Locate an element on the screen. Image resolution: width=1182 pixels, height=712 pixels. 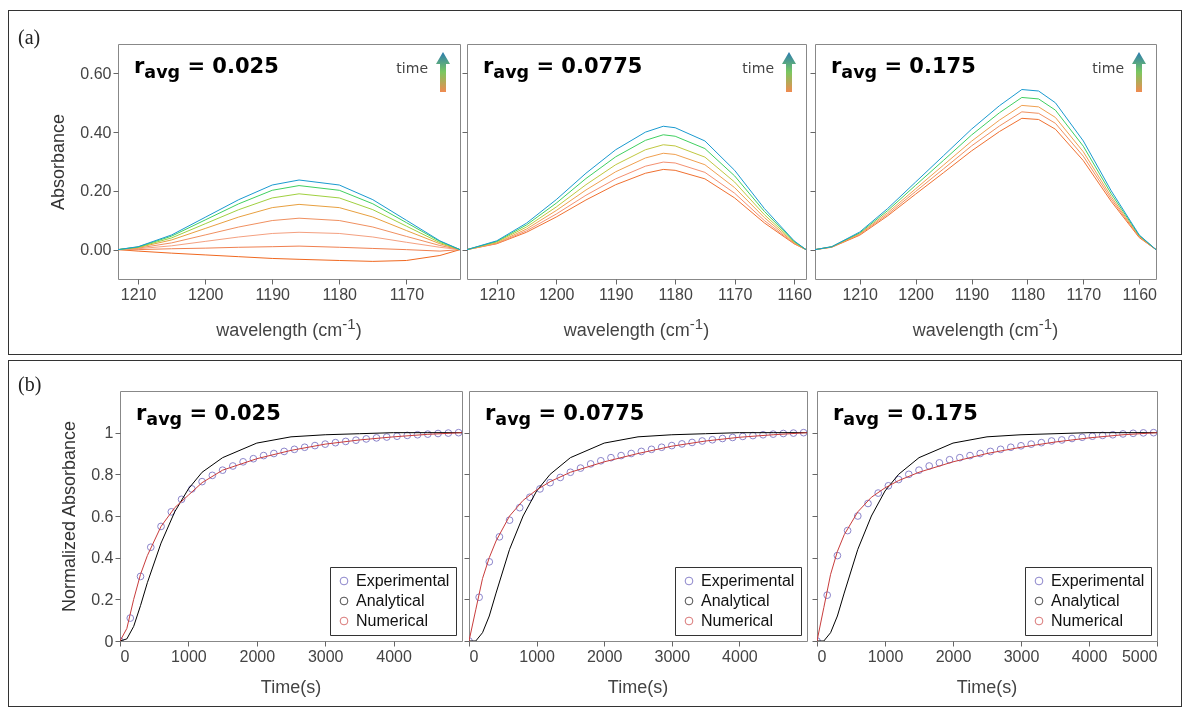
y-tick-label: 0.00 is located at coordinates (96, 250).